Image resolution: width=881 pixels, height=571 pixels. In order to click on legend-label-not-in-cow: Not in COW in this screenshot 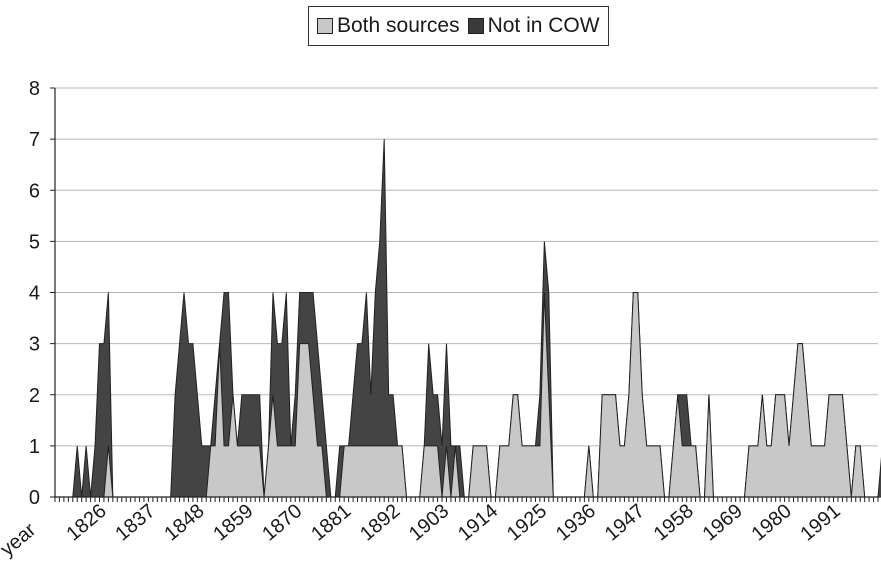, I will do `click(543, 25)`.